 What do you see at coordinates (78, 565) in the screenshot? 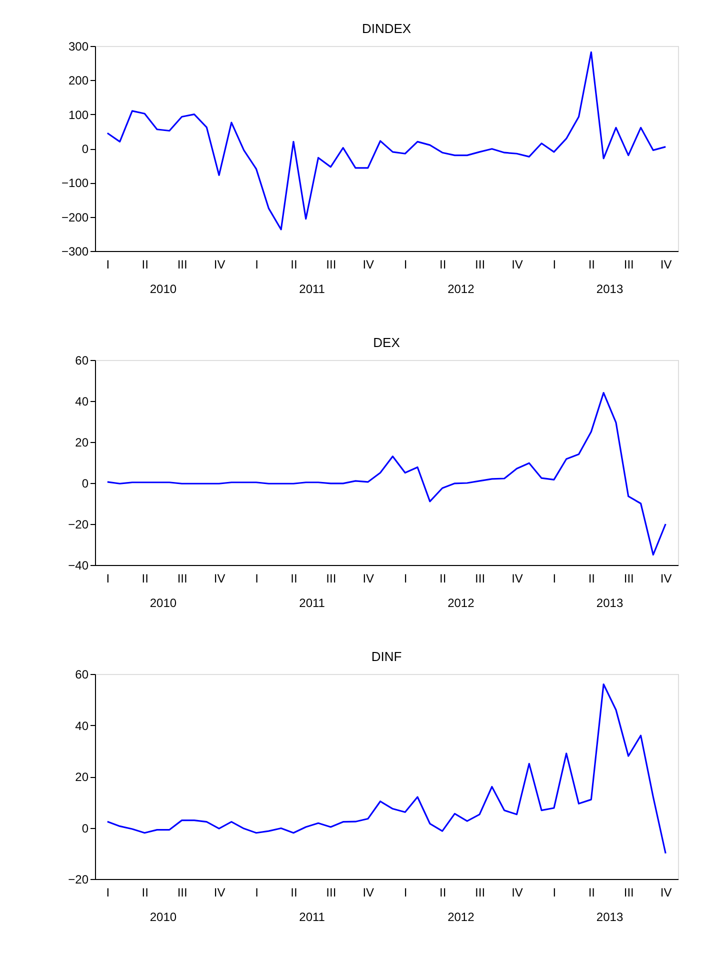
I see `y-tick-label: −40` at bounding box center [78, 565].